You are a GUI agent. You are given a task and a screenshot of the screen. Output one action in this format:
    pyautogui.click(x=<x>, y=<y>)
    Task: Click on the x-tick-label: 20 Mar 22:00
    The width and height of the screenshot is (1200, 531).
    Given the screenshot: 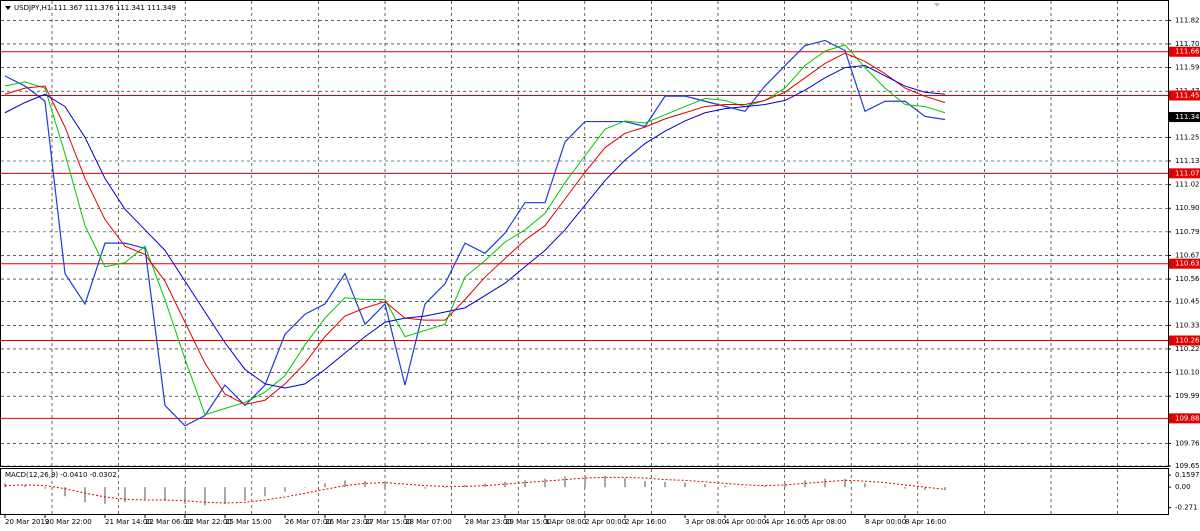 What is the action you would take?
    pyautogui.click(x=68, y=522)
    